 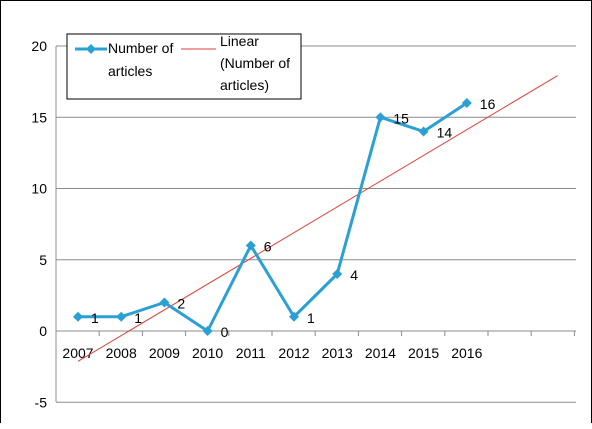 What do you see at coordinates (244, 85) in the screenshot?
I see `legend-trend-label-line3: articles)` at bounding box center [244, 85].